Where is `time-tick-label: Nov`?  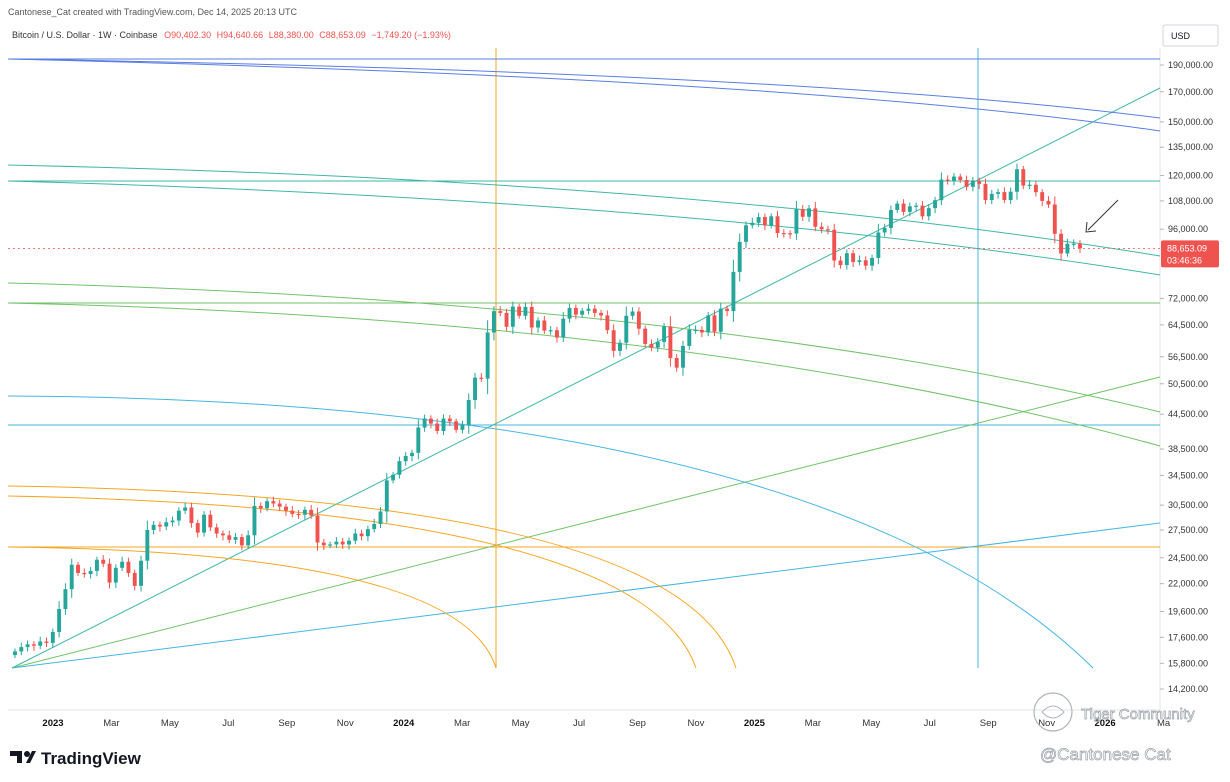
time-tick-label: Nov is located at coordinates (695, 723).